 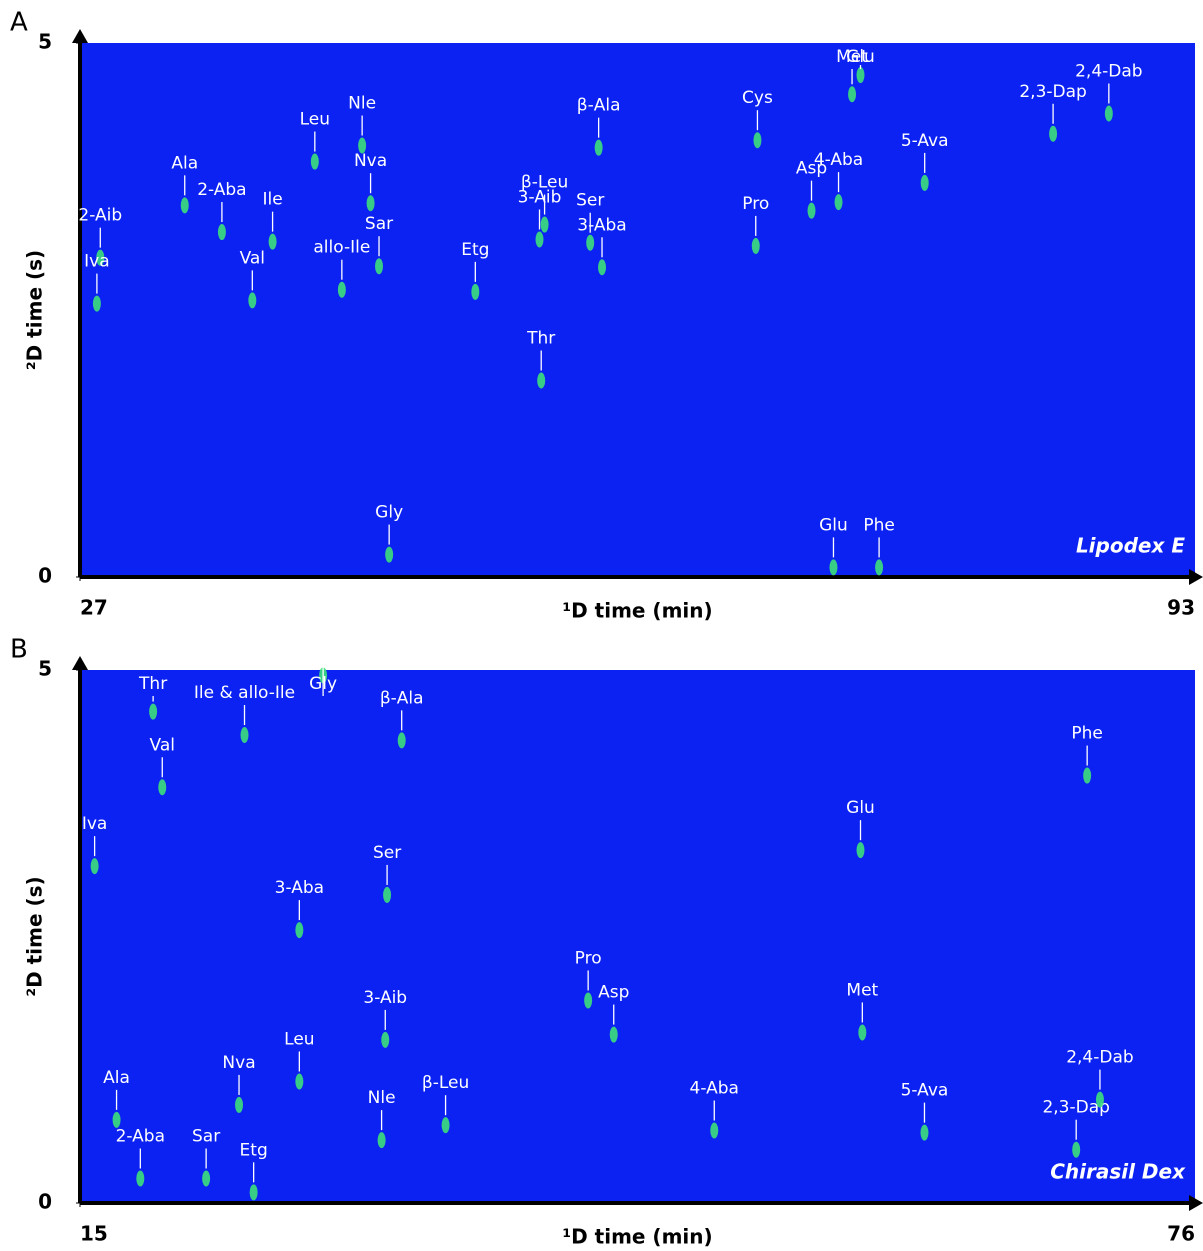 I want to click on peak-label: Etg, so click(x=475, y=250).